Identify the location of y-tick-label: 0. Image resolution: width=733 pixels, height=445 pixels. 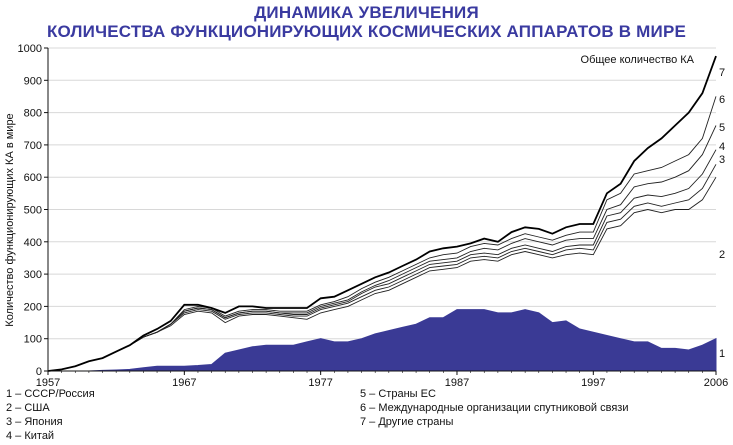
(39, 372).